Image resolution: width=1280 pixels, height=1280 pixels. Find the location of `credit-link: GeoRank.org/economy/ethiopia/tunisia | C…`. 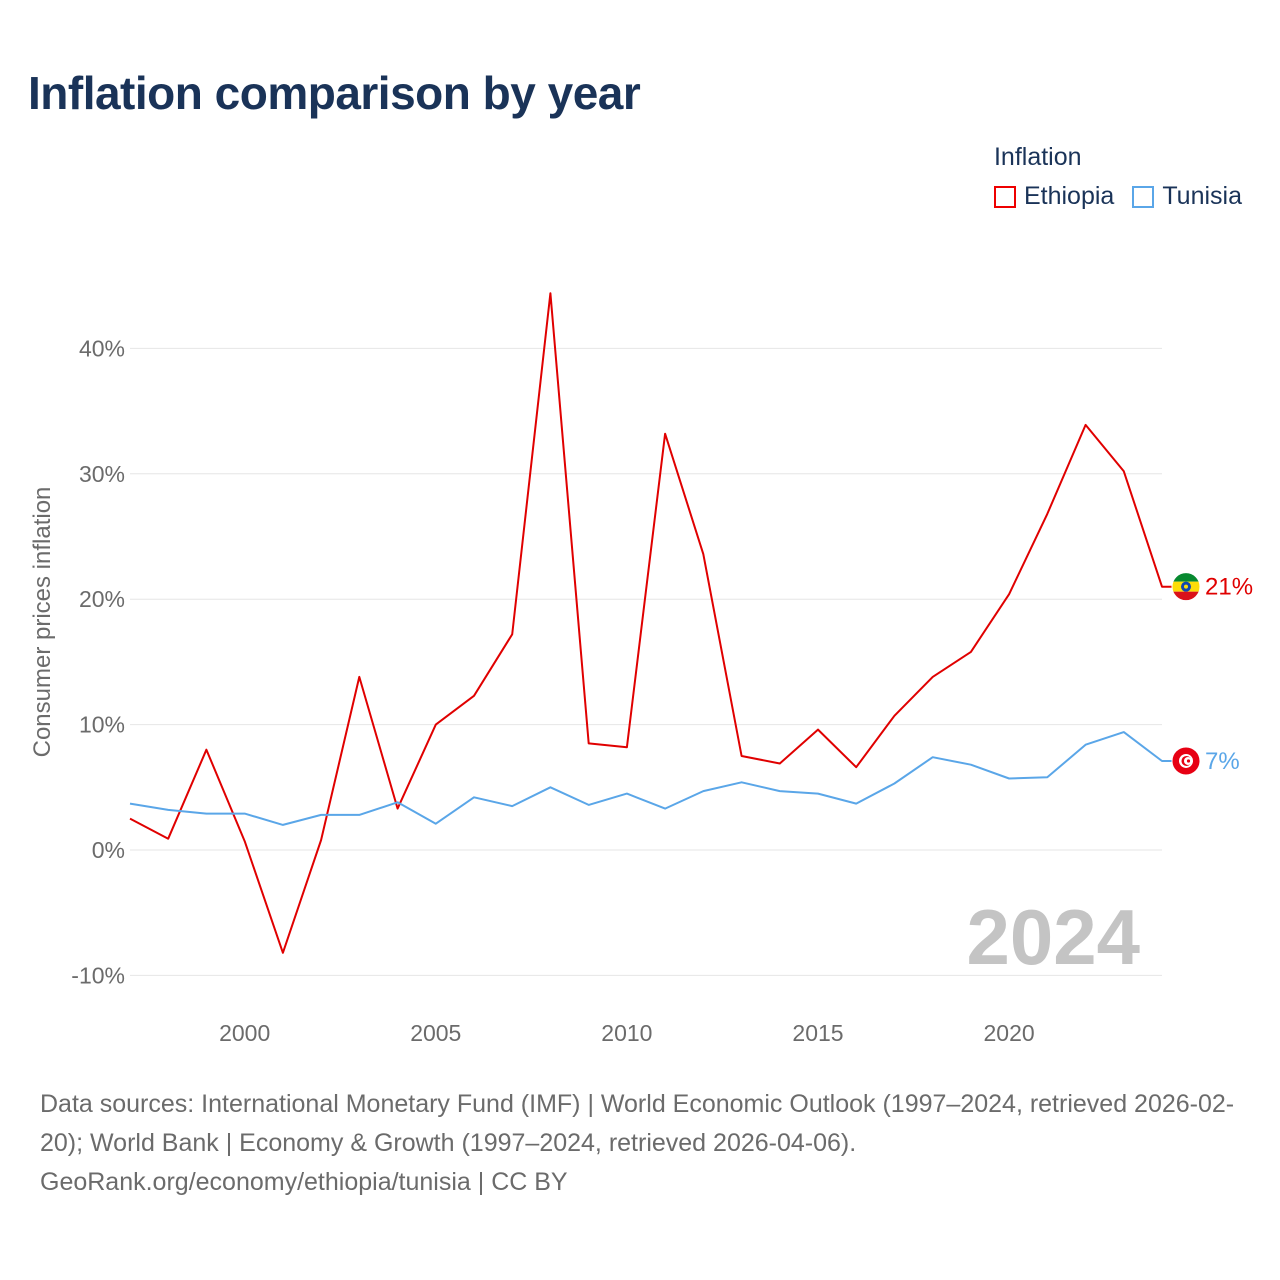

credit-link: GeoRank.org/economy/ethiopia/tunisia | C… is located at coordinates (304, 1182).